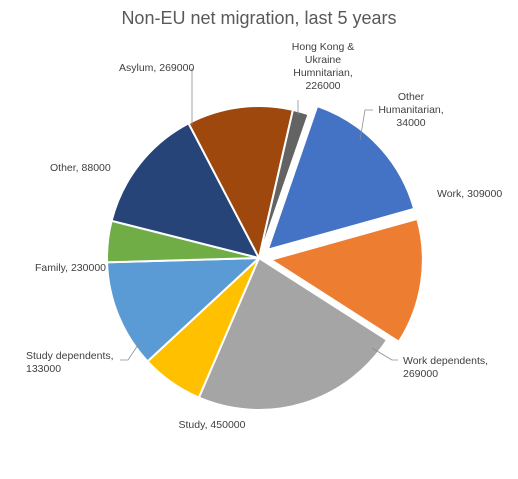 This screenshot has height=479, width=518. What do you see at coordinates (284, 183) in the screenshot?
I see `pie-slice-other-humanitarian` at bounding box center [284, 183].